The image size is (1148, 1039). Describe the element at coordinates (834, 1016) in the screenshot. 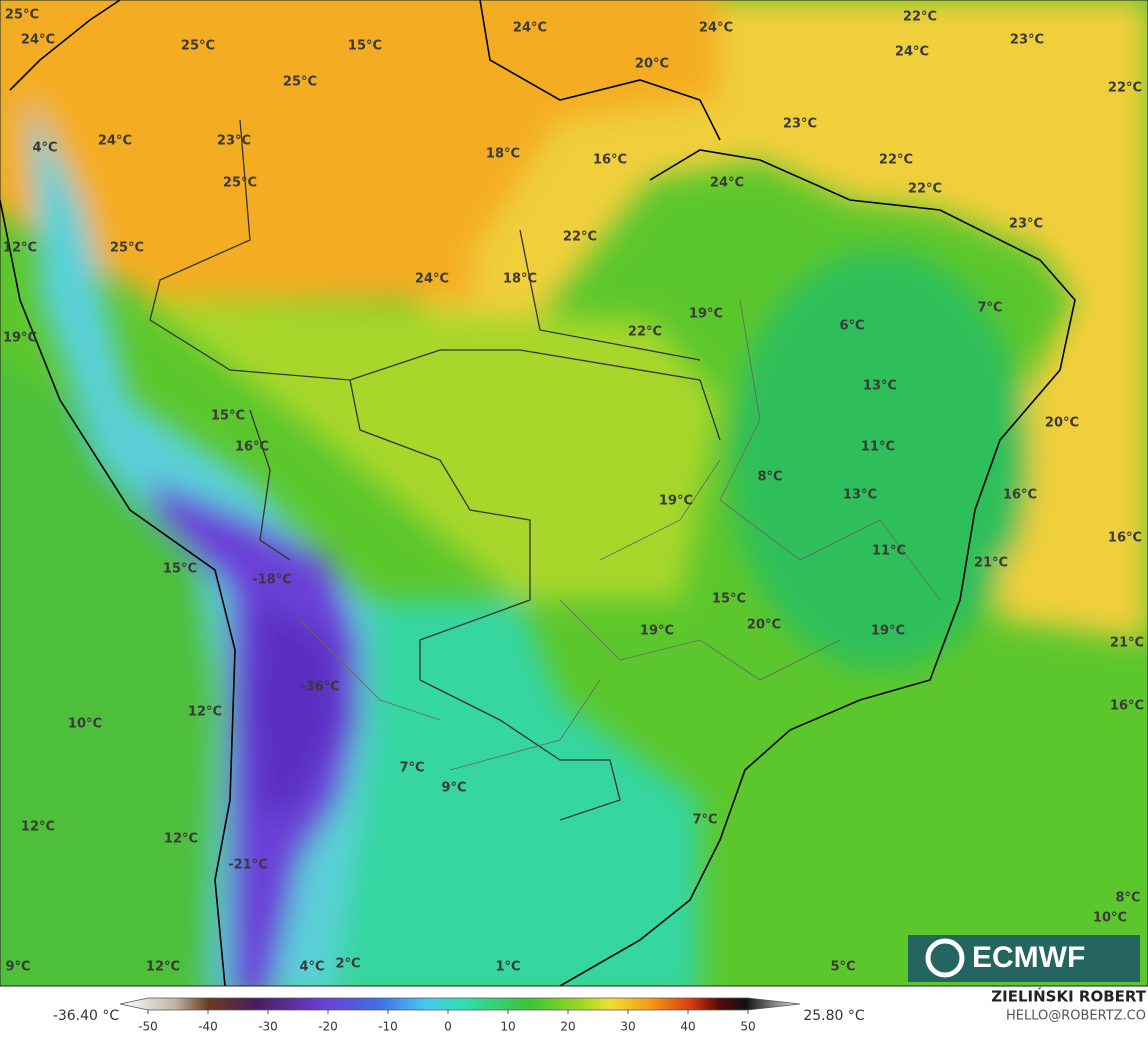

I see `colorbar-max: 25.80 °C` at that location.